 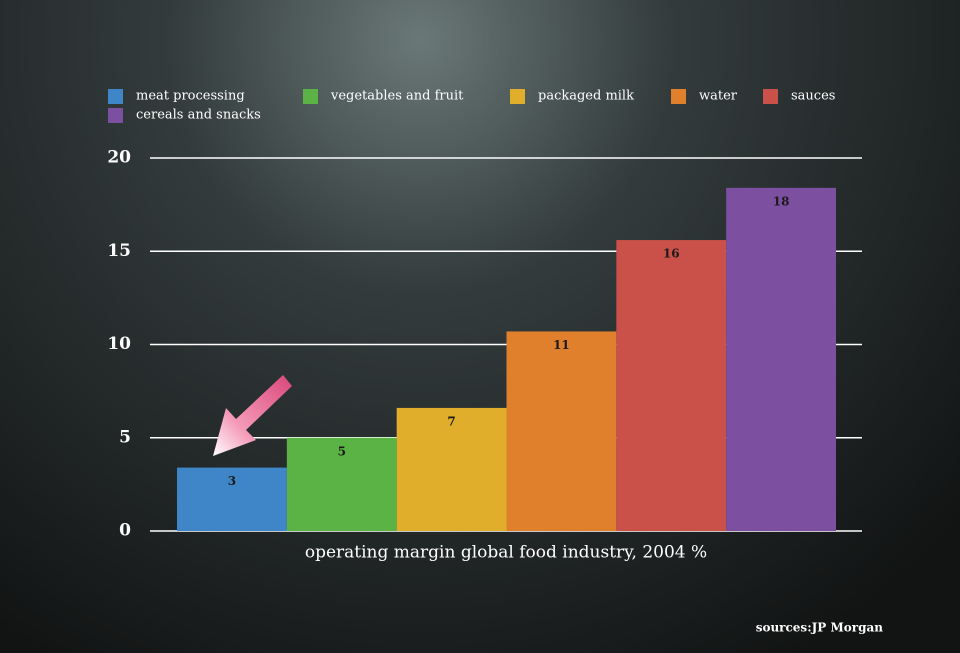 What do you see at coordinates (190, 96) in the screenshot?
I see `legend-label: meat processing` at bounding box center [190, 96].